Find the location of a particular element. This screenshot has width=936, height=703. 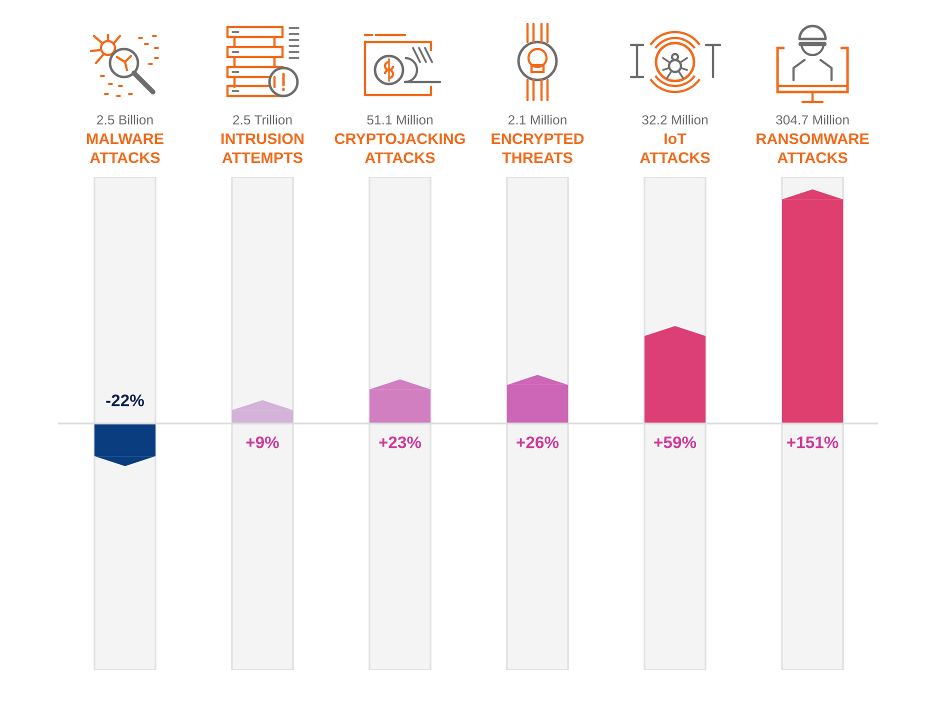

x-tick-label: 2.5 Trillion INTRUSION ATTEMPTS is located at coordinates (262, 139).